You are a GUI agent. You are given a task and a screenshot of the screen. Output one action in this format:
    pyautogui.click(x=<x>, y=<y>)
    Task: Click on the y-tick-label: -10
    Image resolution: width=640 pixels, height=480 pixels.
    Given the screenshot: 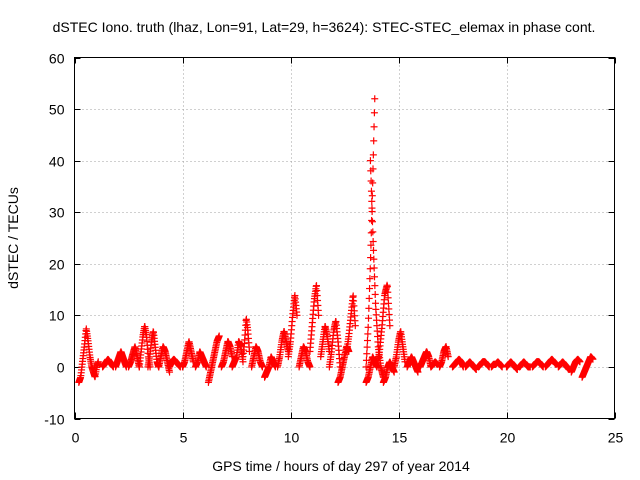 What is the action you would take?
    pyautogui.click(x=54, y=420)
    